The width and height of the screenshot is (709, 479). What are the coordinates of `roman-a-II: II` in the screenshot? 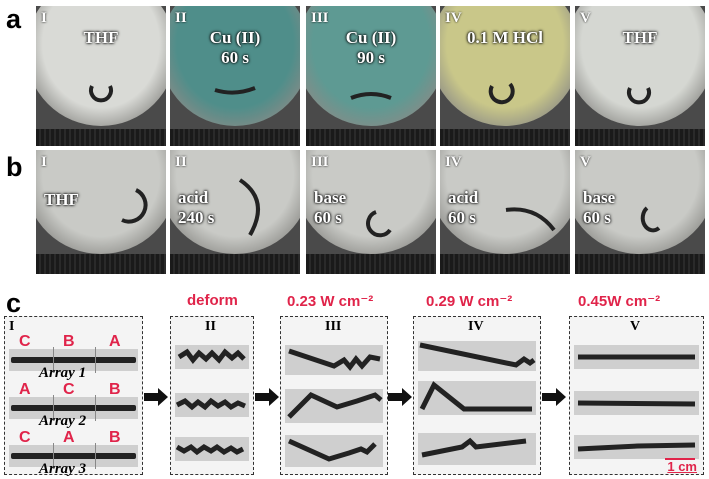 It's located at (181, 18).